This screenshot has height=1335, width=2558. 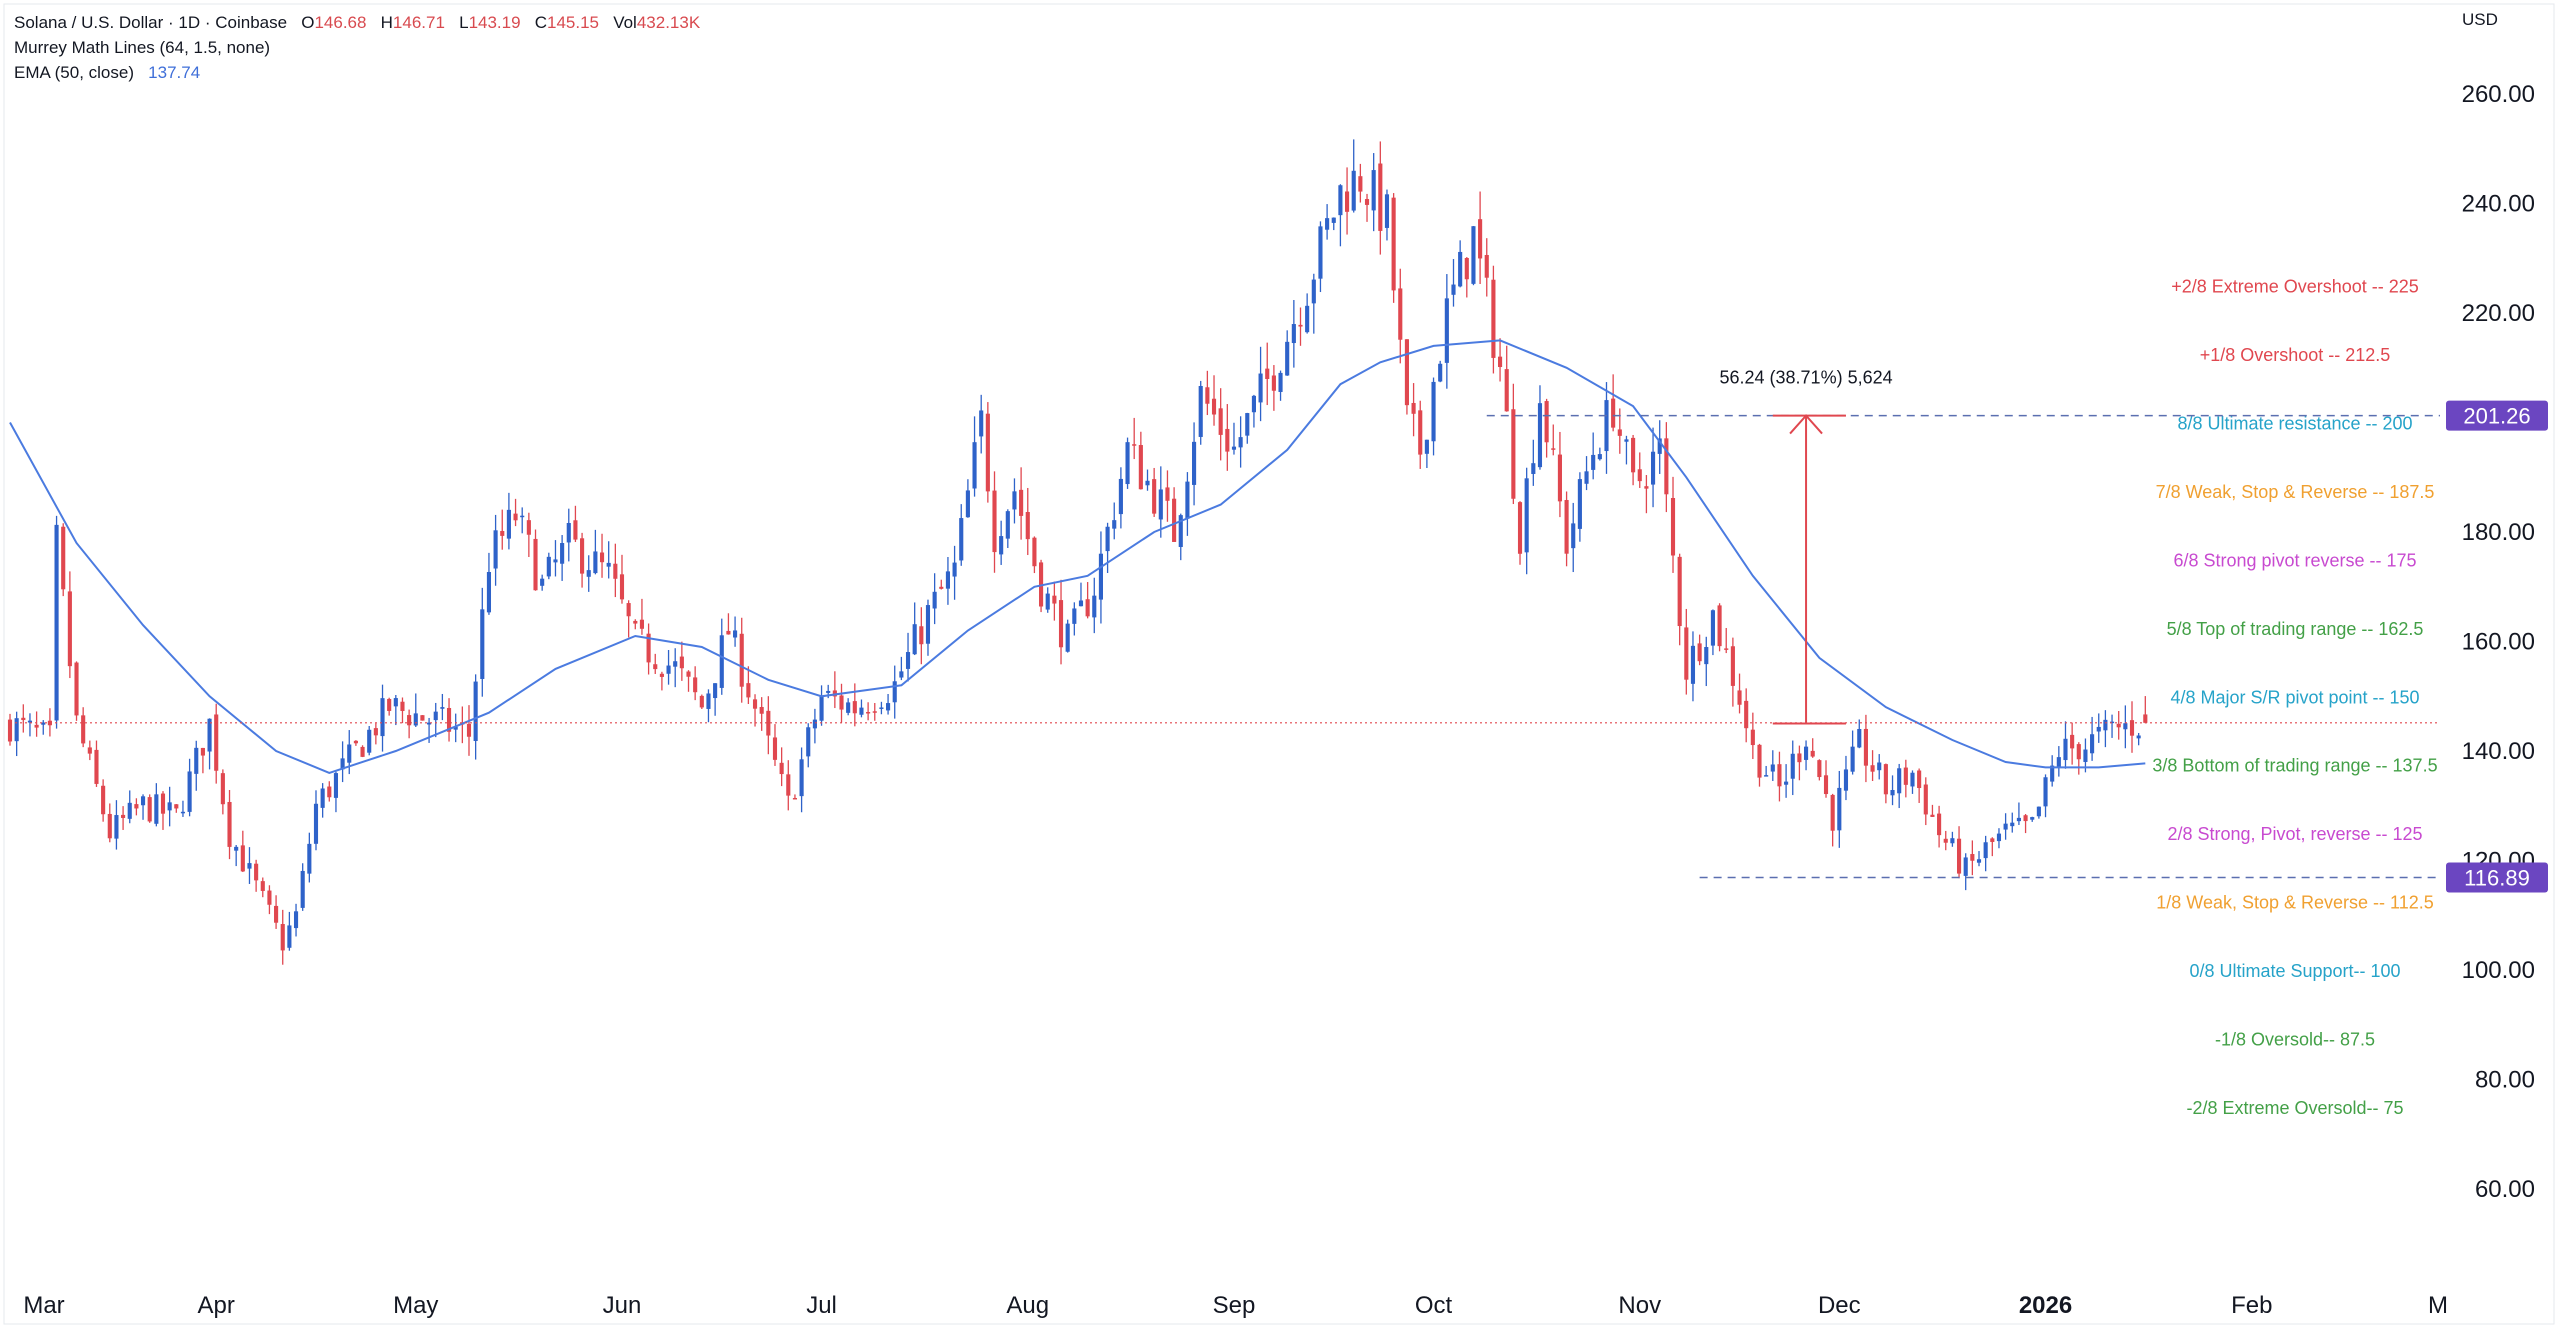 I want to click on price-badge, so click(x=2497, y=415).